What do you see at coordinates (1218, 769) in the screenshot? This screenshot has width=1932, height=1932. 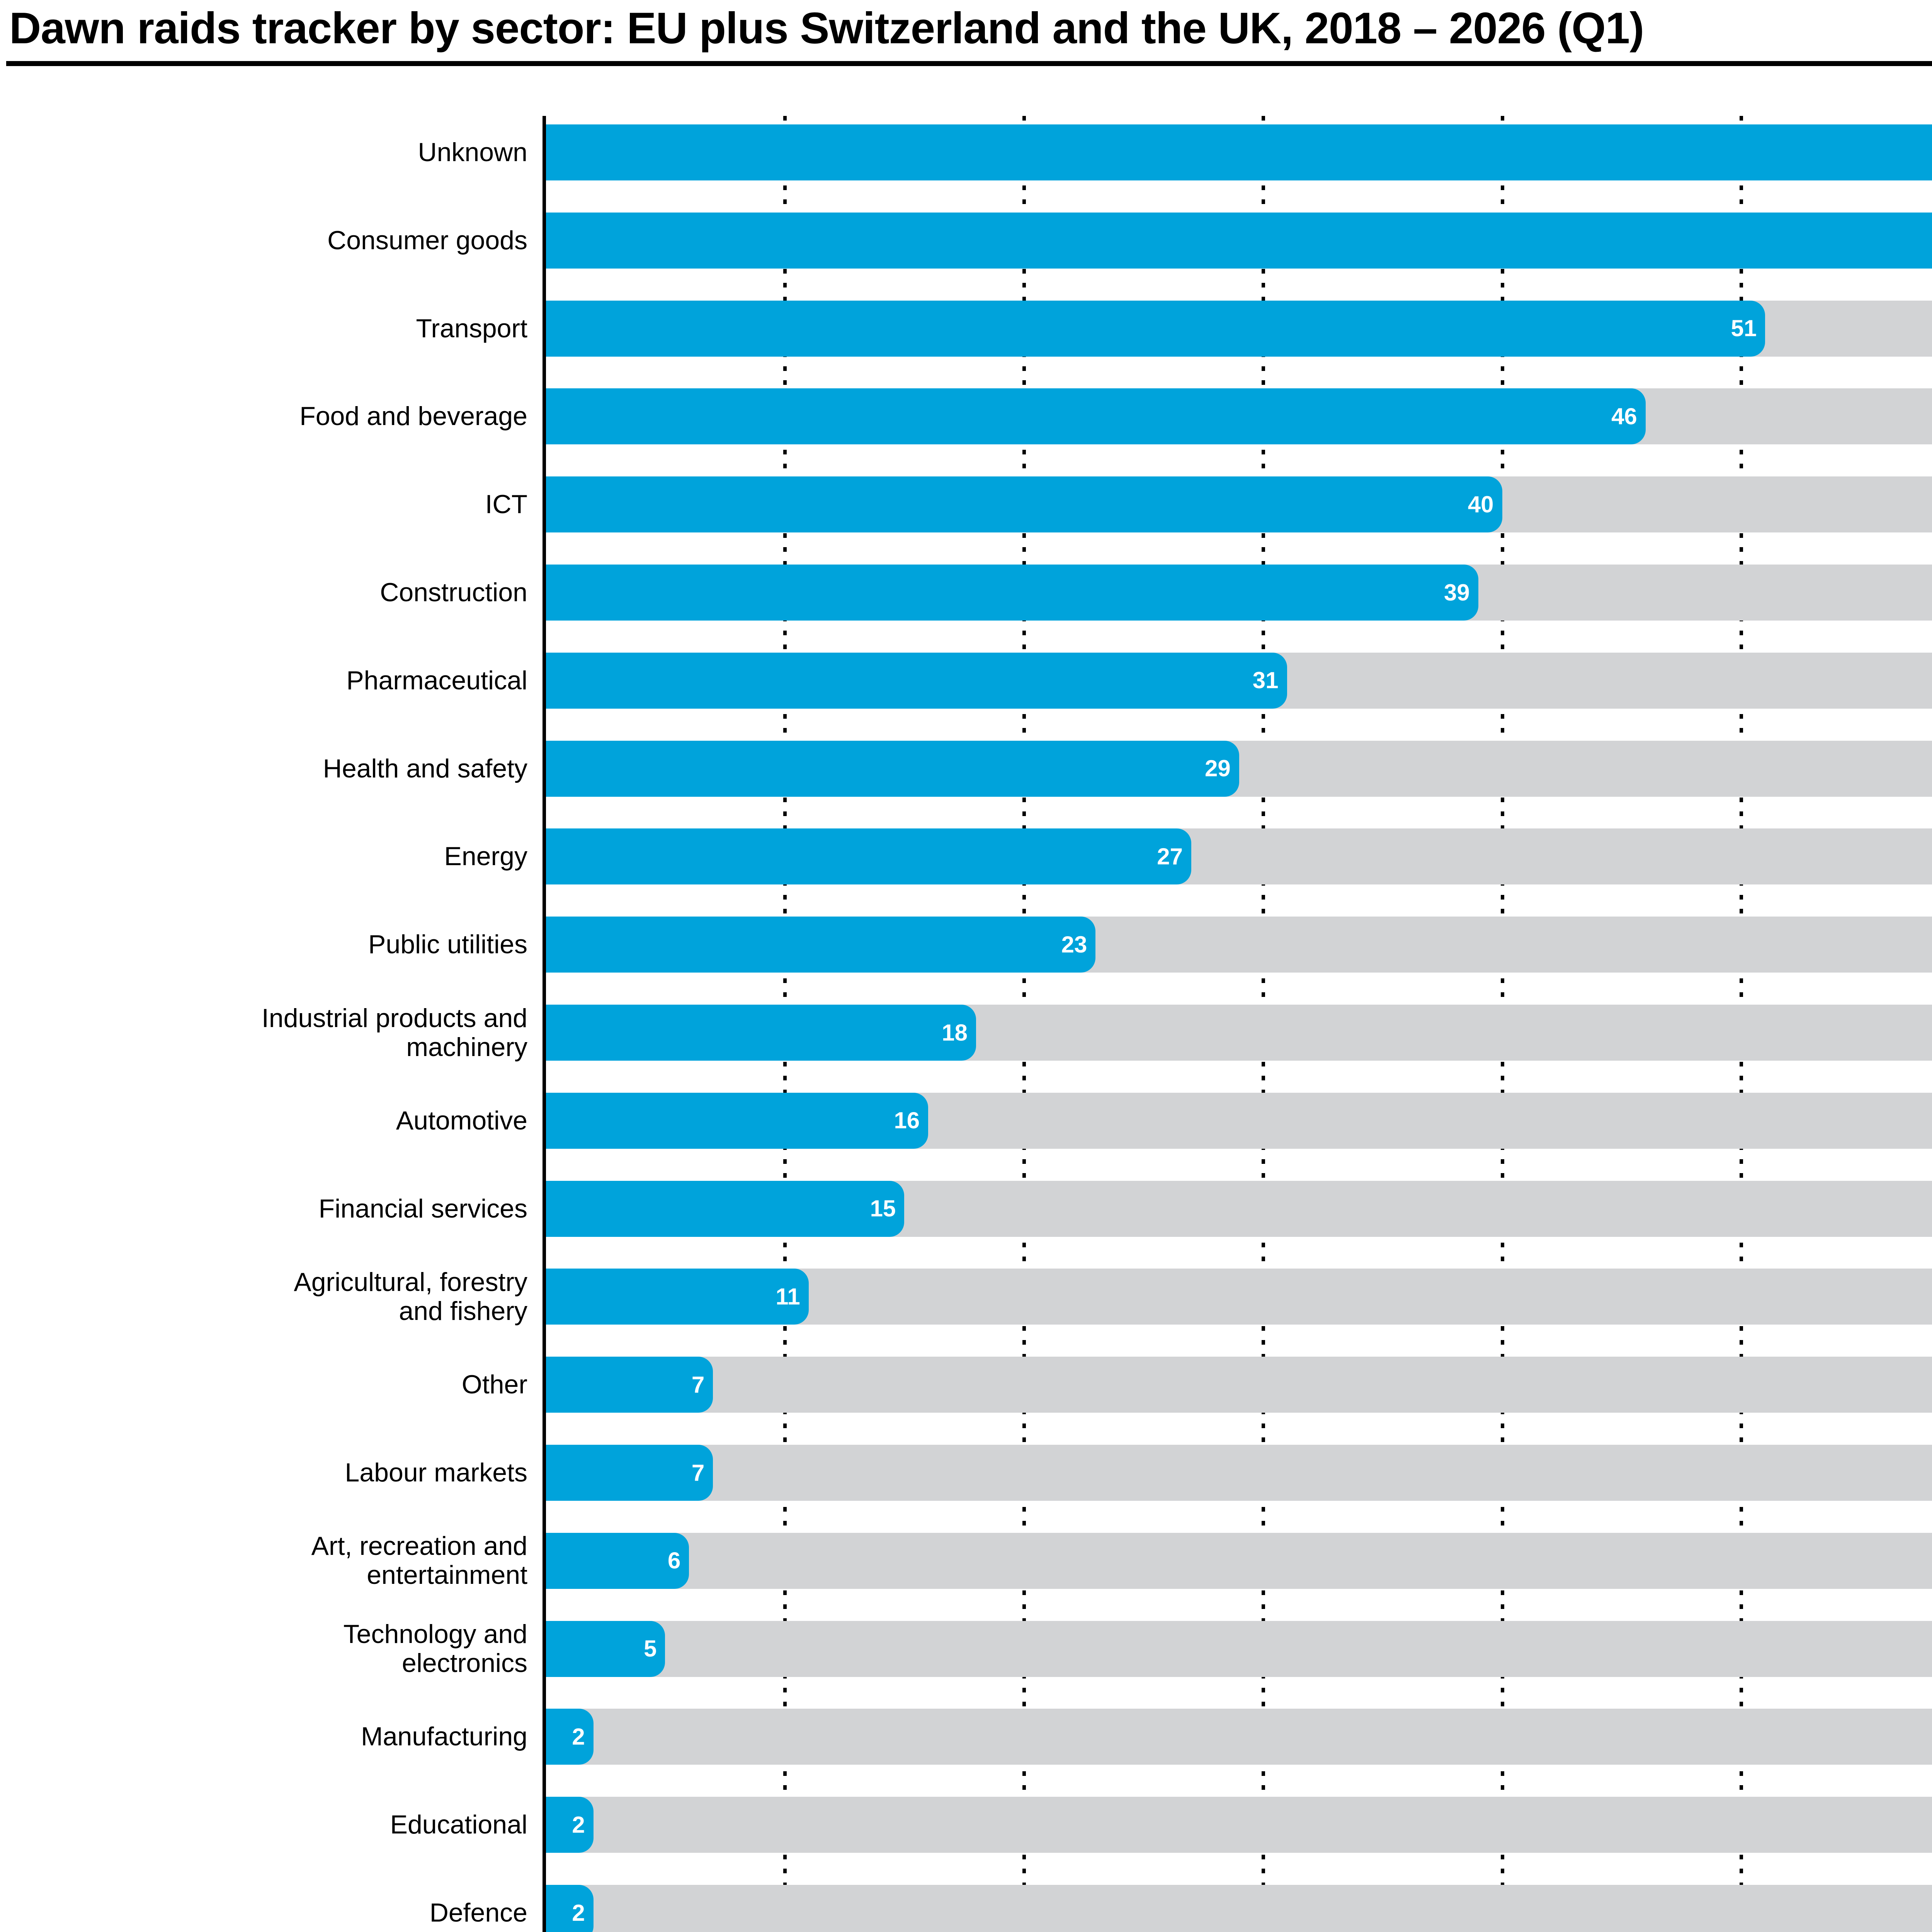 I see `bar-value-label: 29` at bounding box center [1218, 769].